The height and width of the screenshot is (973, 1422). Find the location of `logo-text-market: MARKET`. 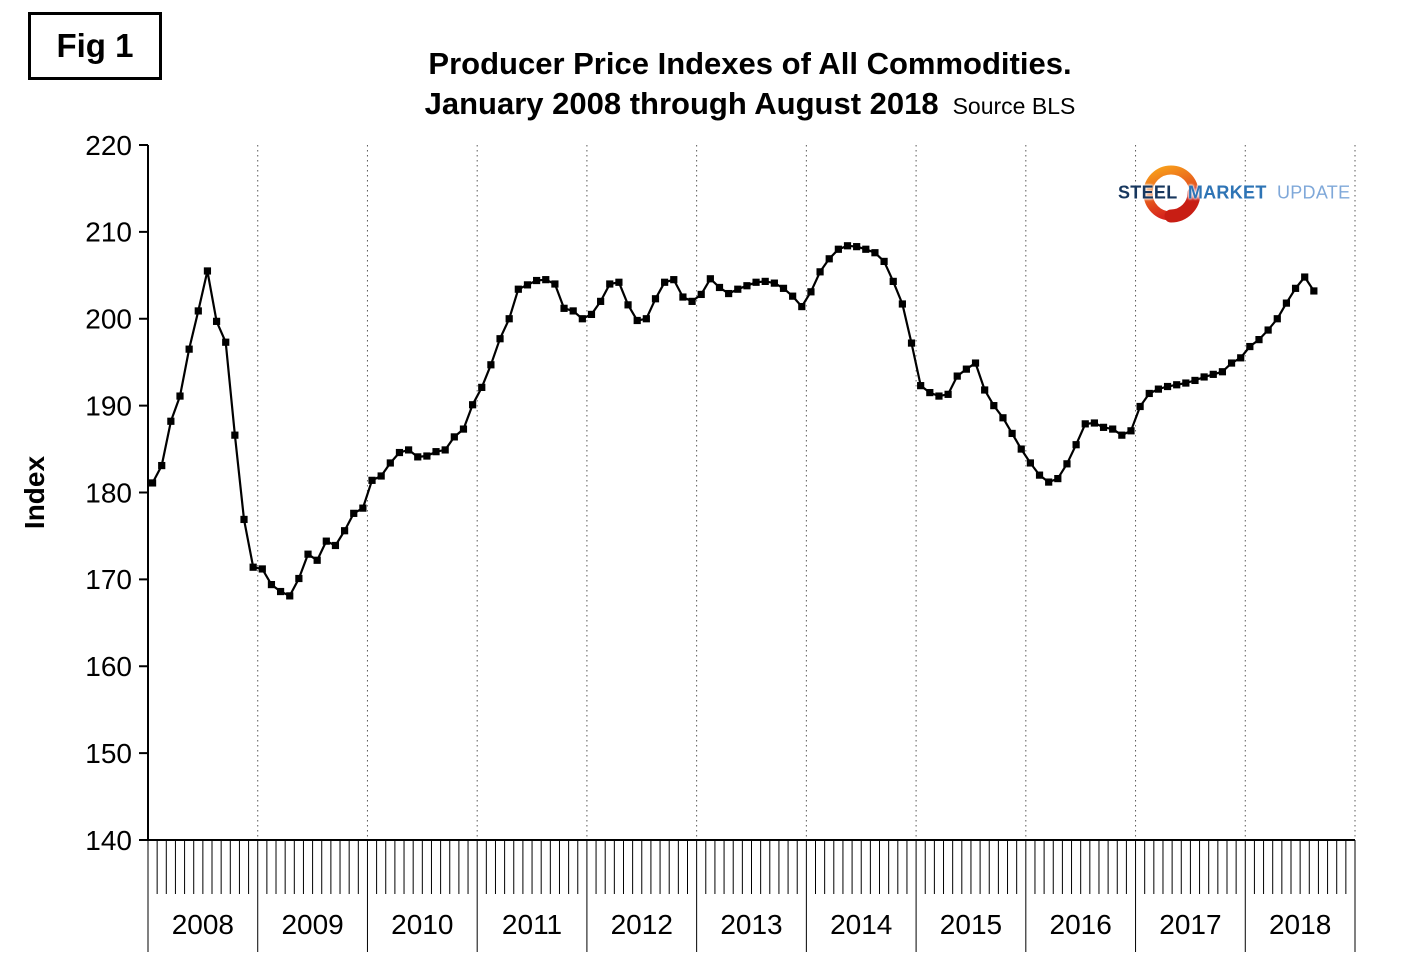

logo-text-market: MARKET is located at coordinates (1227, 192).